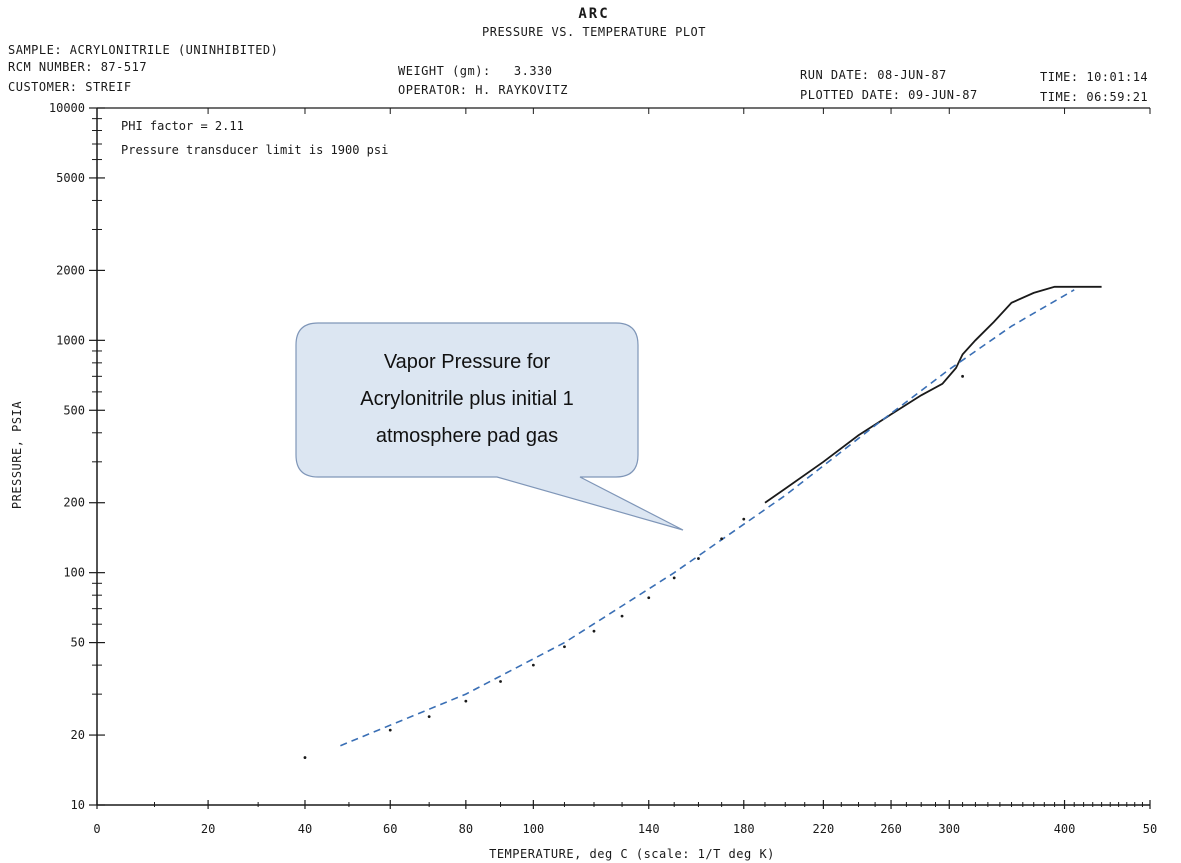 The image size is (1181, 863). What do you see at coordinates (466, 399) in the screenshot?
I see `callout-line-2: Acrylonitrile plus initial 1` at bounding box center [466, 399].